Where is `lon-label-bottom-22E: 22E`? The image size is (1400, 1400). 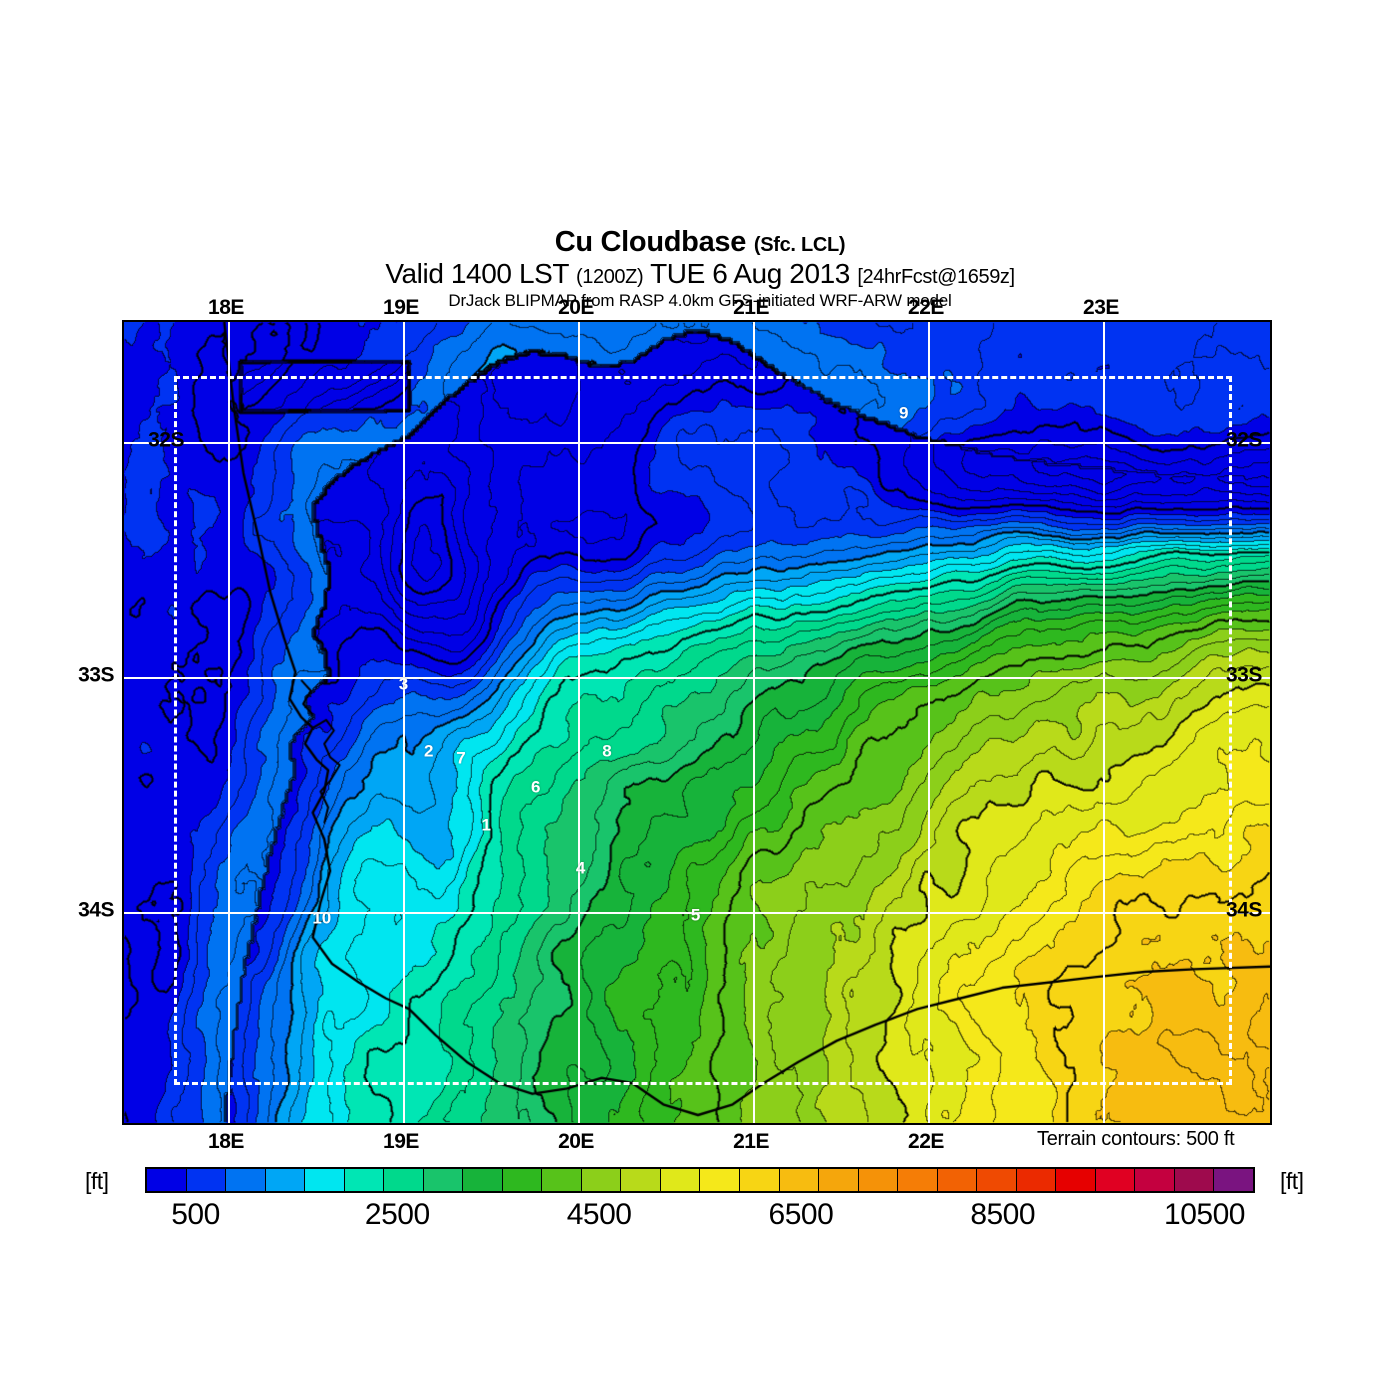
lon-label-bottom-22E: 22E is located at coordinates (926, 1141).